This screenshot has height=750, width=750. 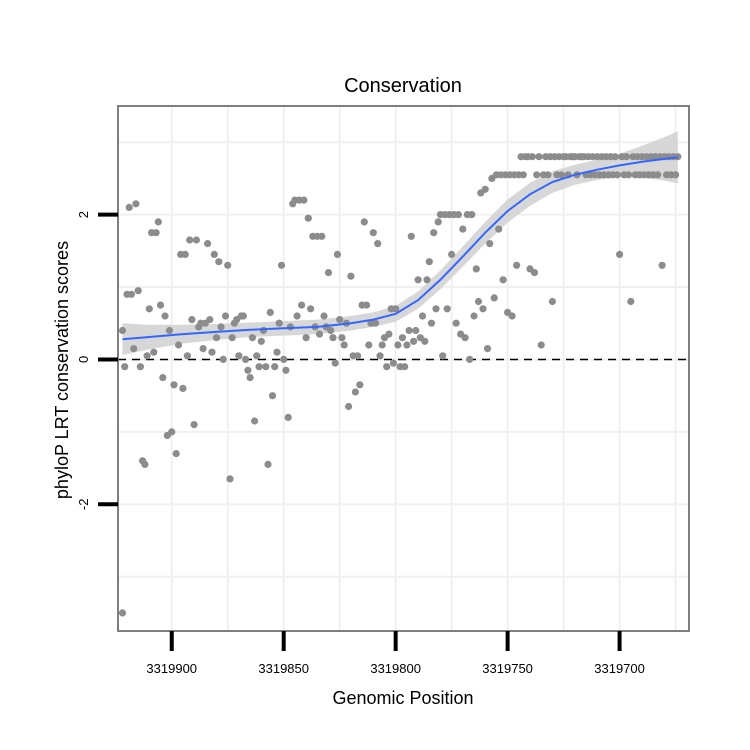 What do you see at coordinates (83, 505) in the screenshot?
I see `y-tick-label: -2` at bounding box center [83, 505].